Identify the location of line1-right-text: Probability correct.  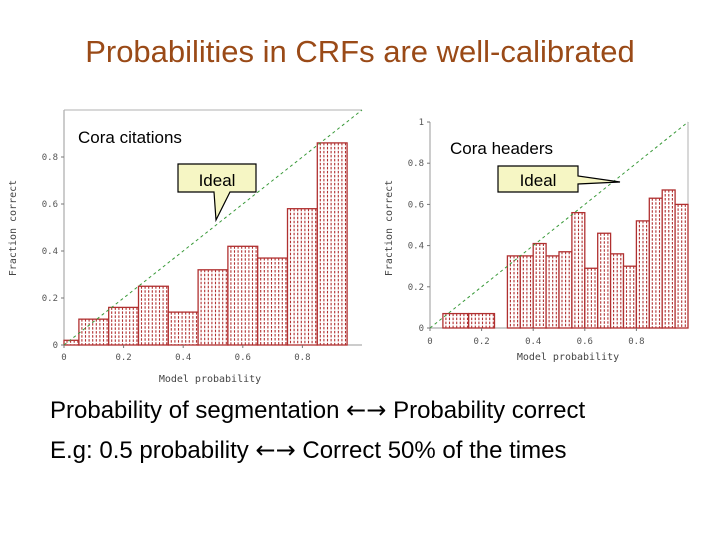
(489, 410).